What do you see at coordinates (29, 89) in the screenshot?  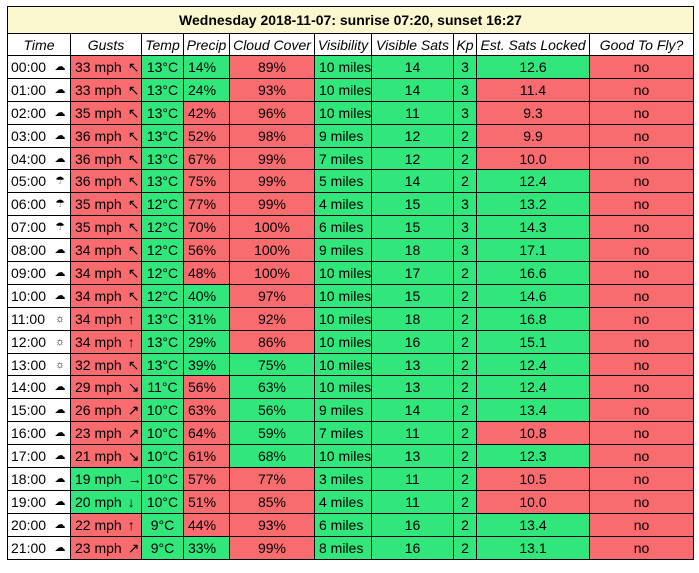 I see `time-label: 01:00` at bounding box center [29, 89].